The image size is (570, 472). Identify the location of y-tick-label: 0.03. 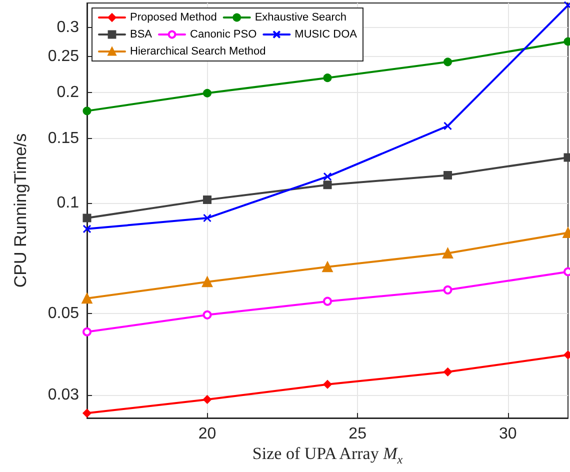
(64, 395).